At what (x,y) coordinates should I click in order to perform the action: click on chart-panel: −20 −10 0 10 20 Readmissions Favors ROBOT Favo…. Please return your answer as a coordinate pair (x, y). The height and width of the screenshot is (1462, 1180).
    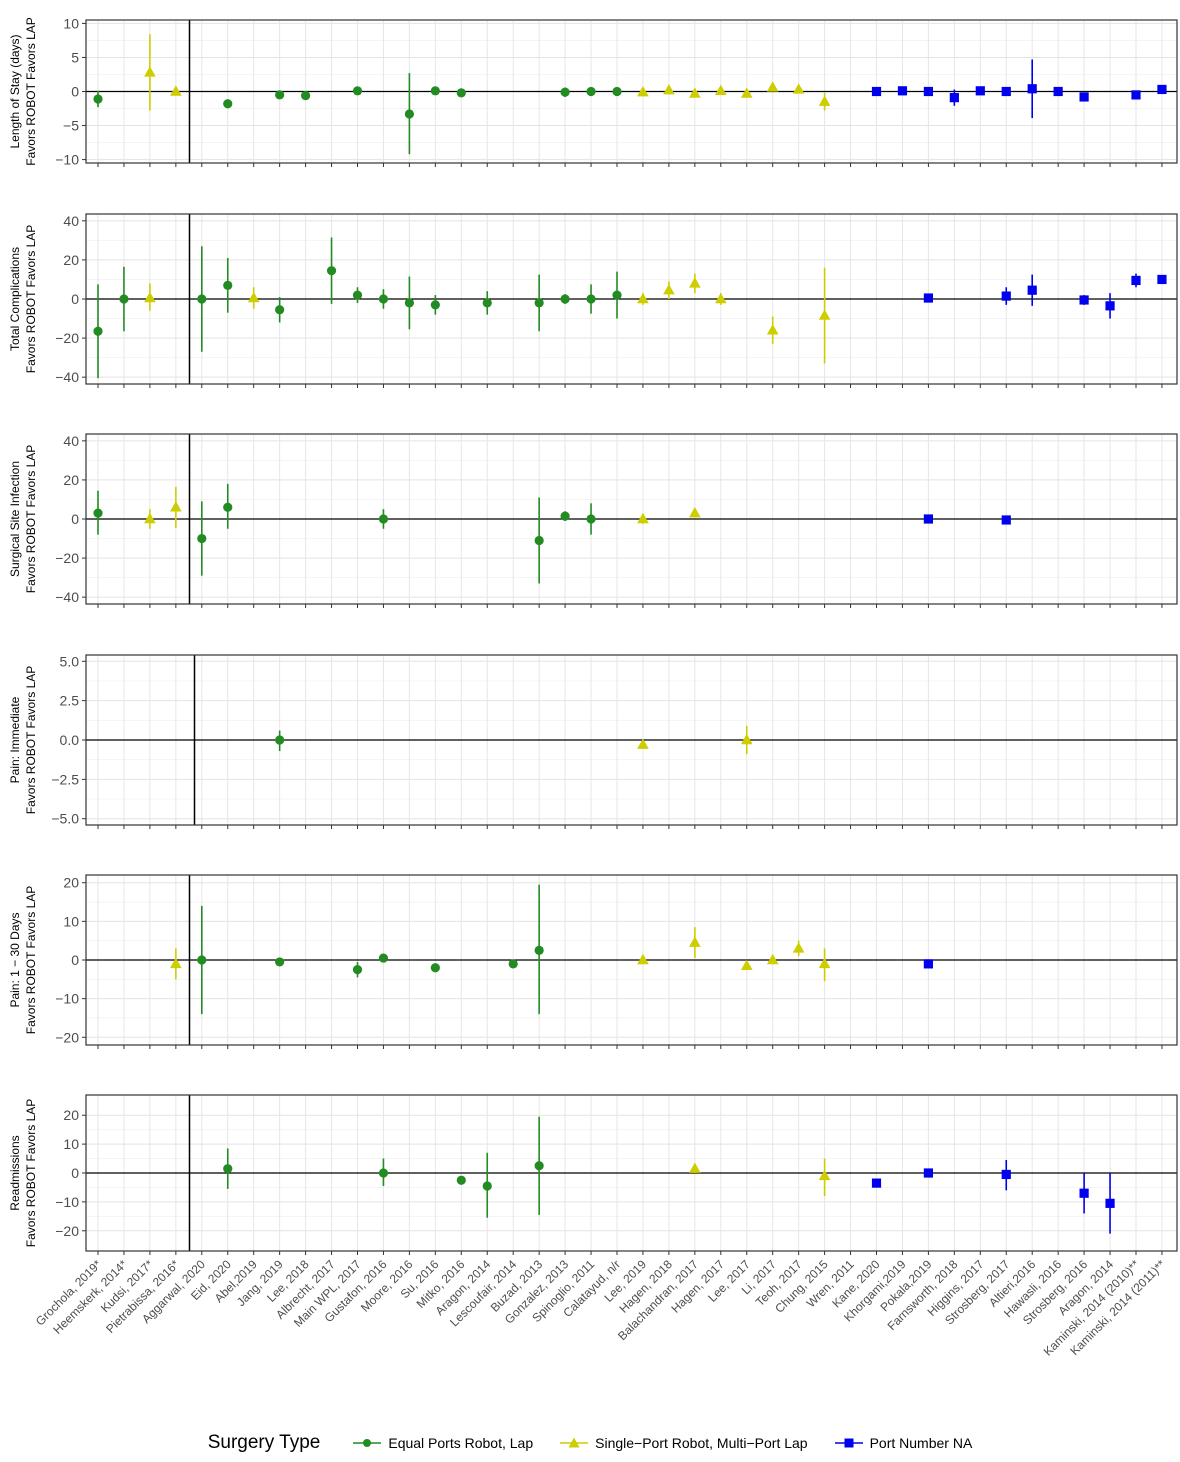
    Looking at the image, I should click on (593, 1174).